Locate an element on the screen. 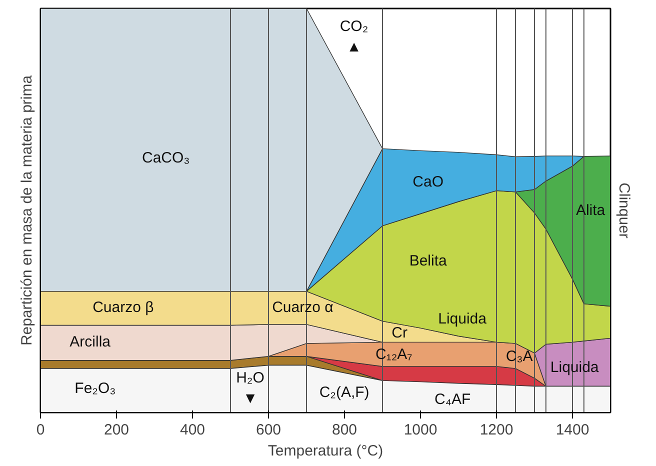  x-tick-label: 1000 is located at coordinates (421, 430).